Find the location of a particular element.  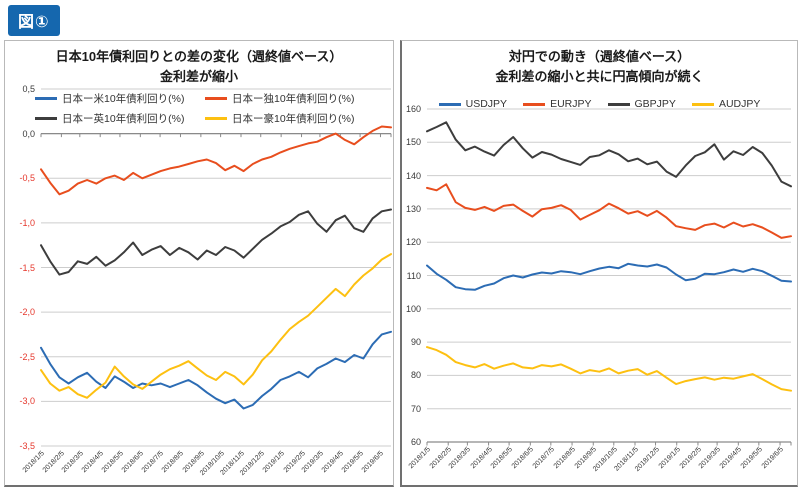

y-axis-tick-label: 60 is located at coordinates (415, 442).